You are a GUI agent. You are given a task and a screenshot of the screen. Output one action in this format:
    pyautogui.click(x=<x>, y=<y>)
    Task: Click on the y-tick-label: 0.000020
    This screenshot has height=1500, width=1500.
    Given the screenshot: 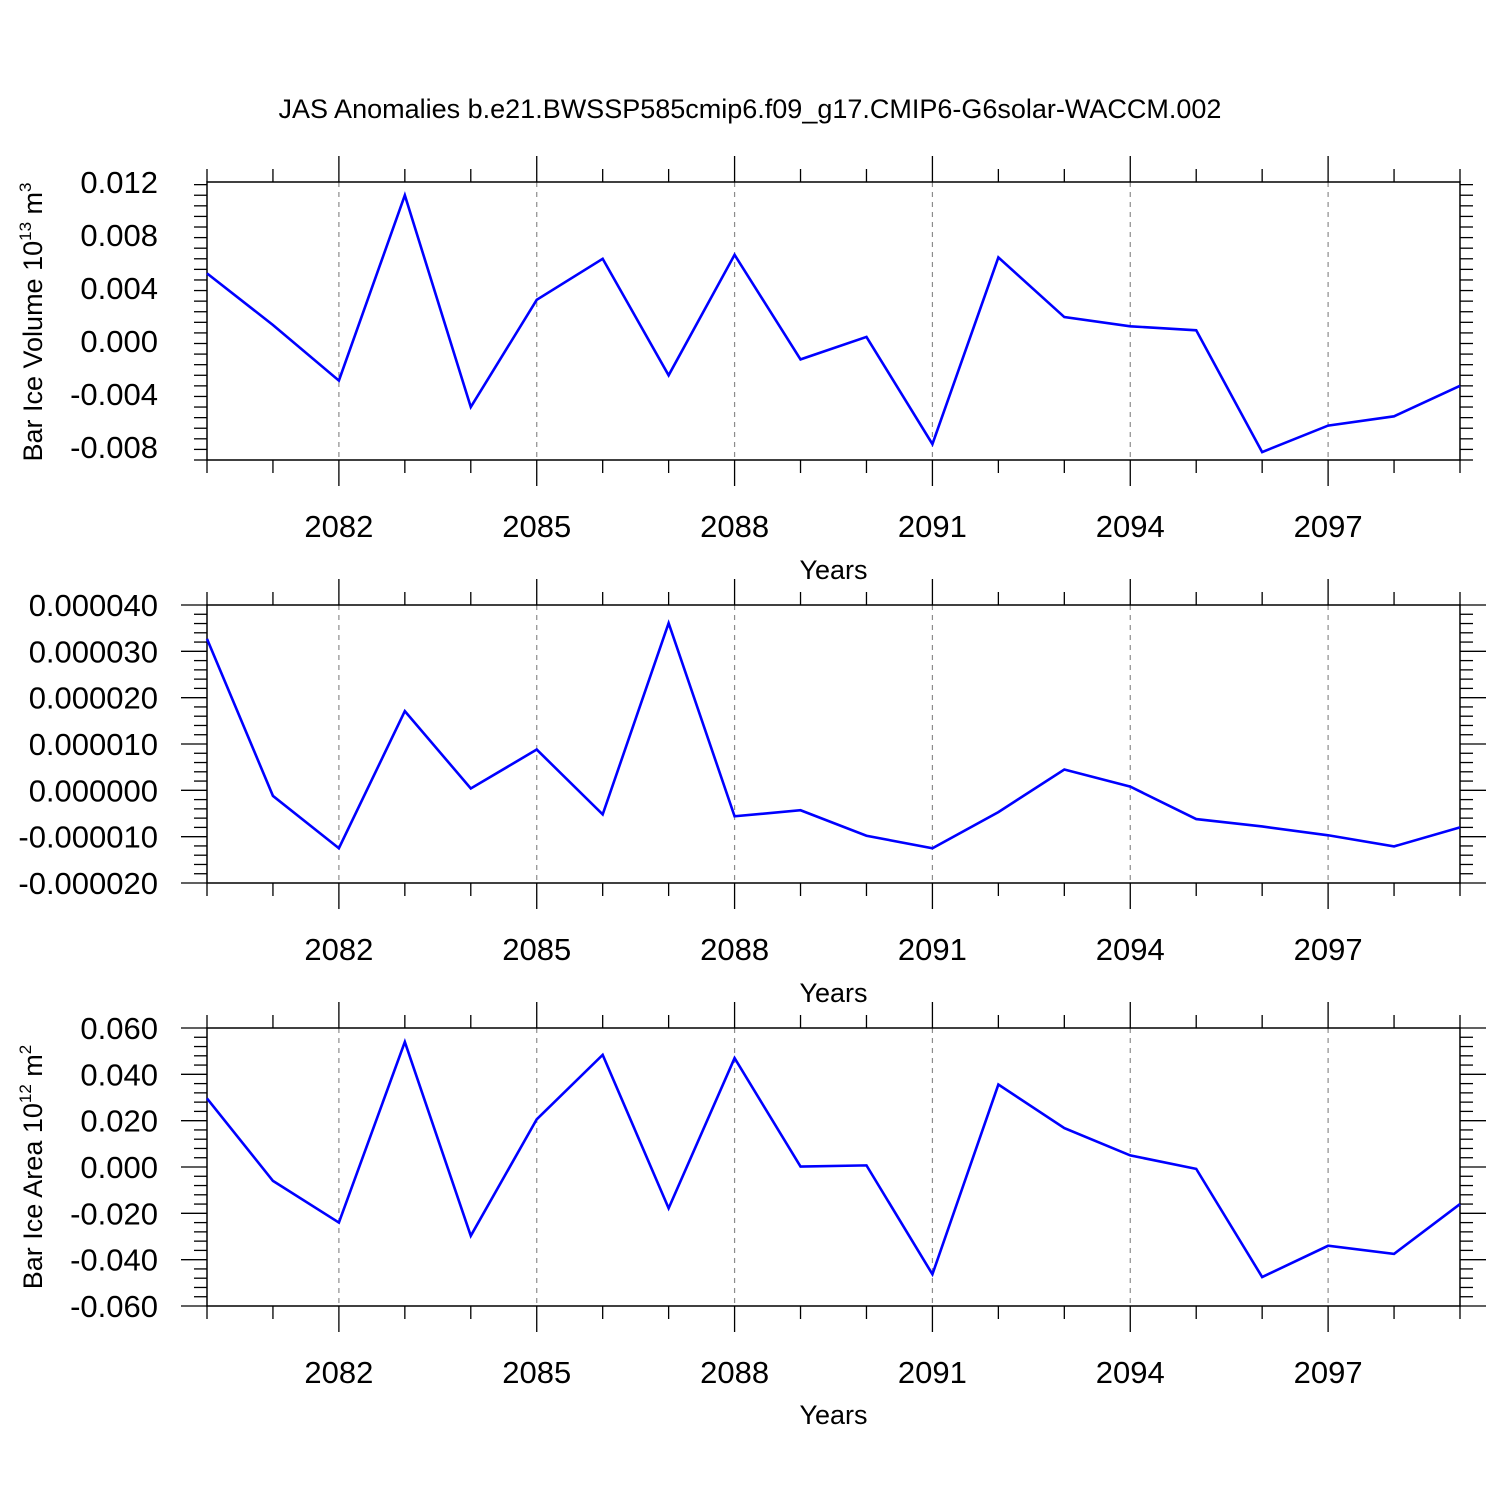 What is the action you would take?
    pyautogui.click(x=93, y=698)
    